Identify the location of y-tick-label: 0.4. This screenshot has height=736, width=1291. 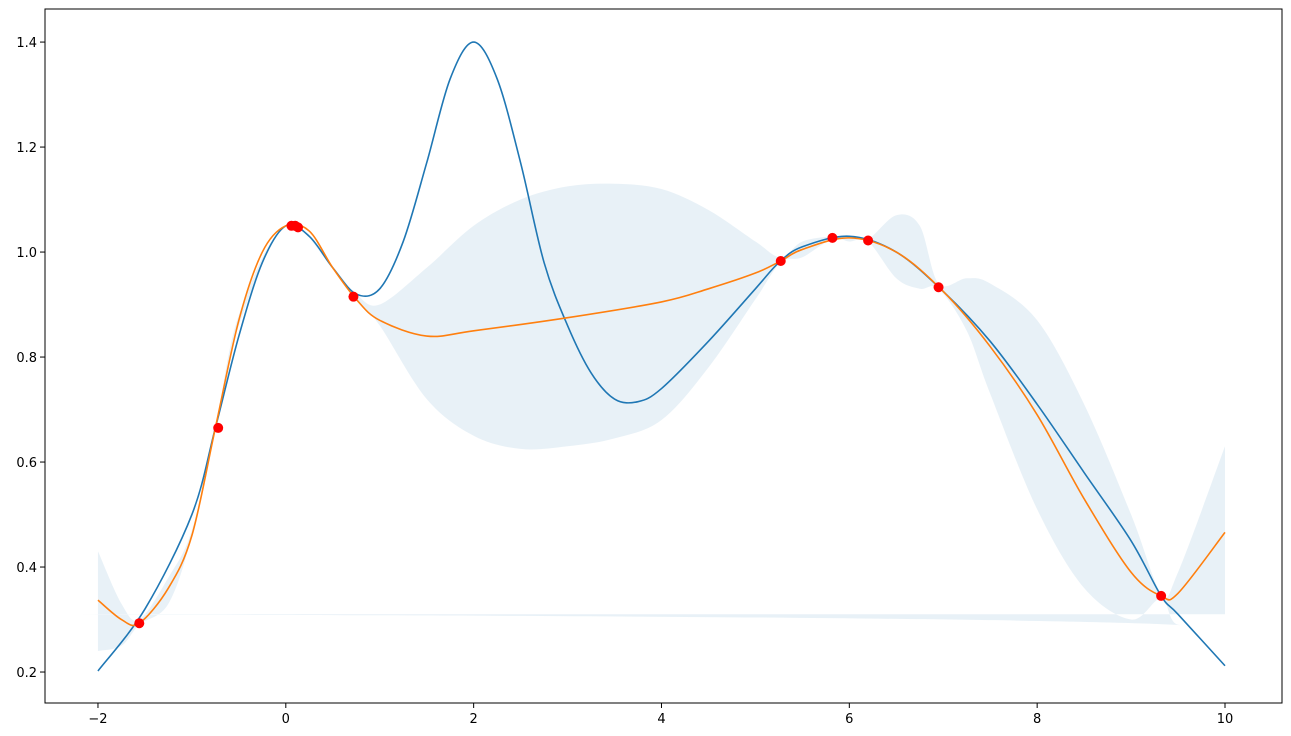
(26, 568).